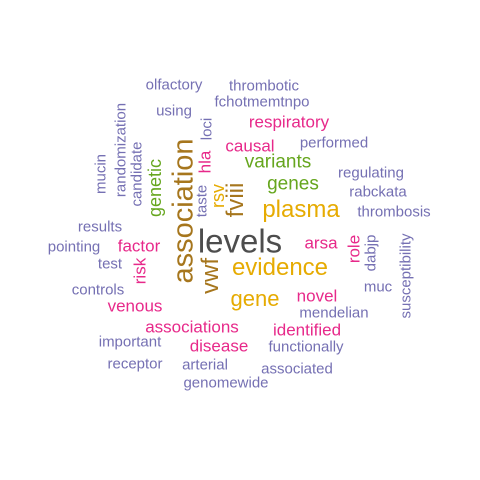  I want to click on word-receptor: receptor, so click(135, 364).